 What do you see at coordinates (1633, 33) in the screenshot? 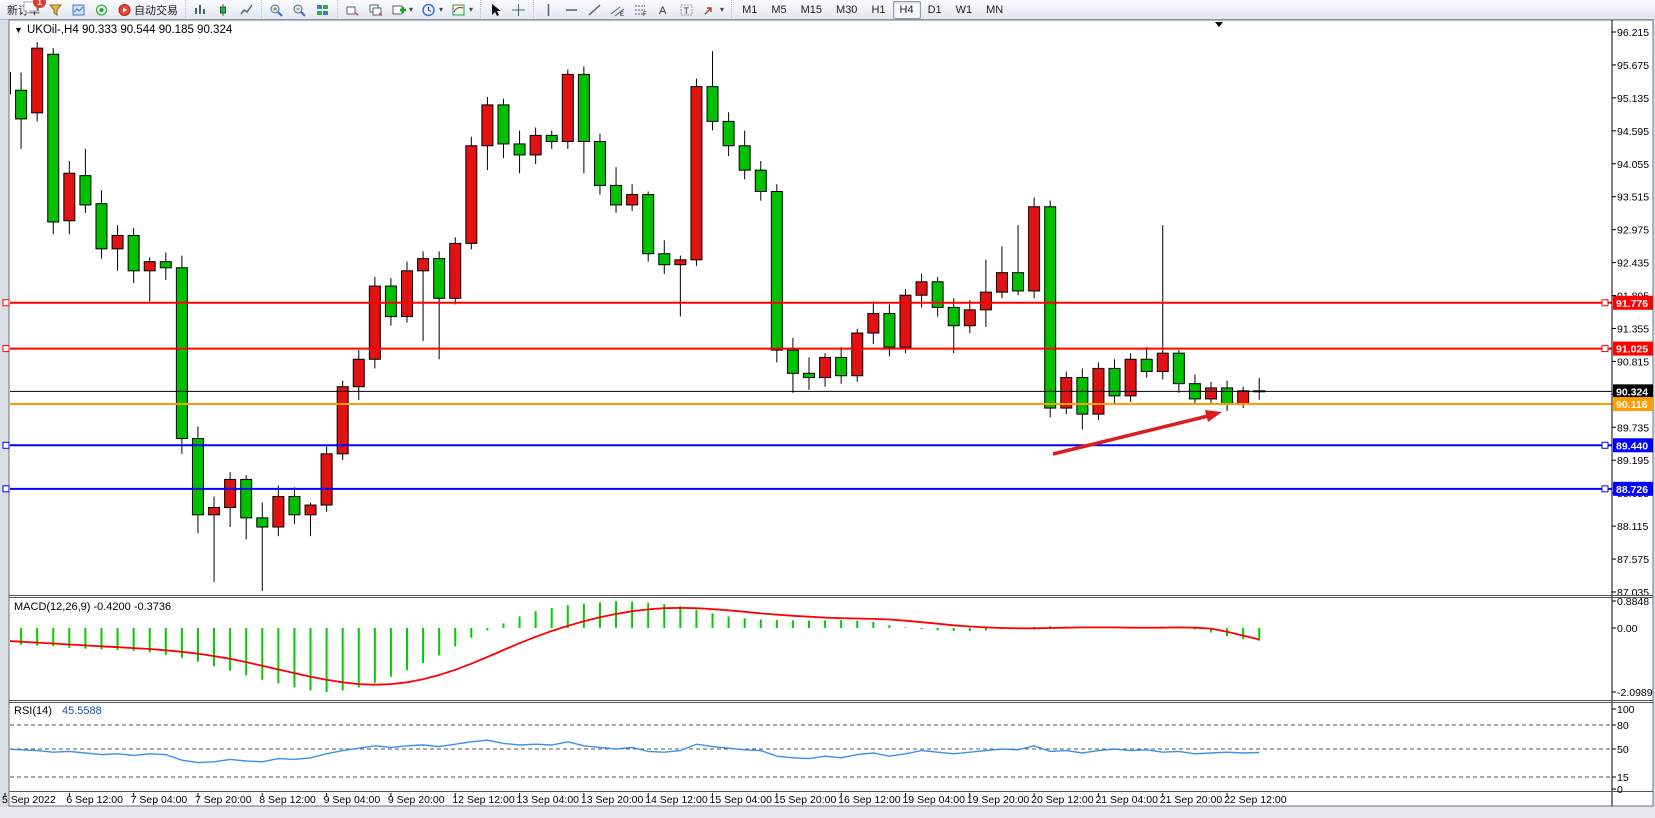
I see `price-tick-label: 96.215` at bounding box center [1633, 33].